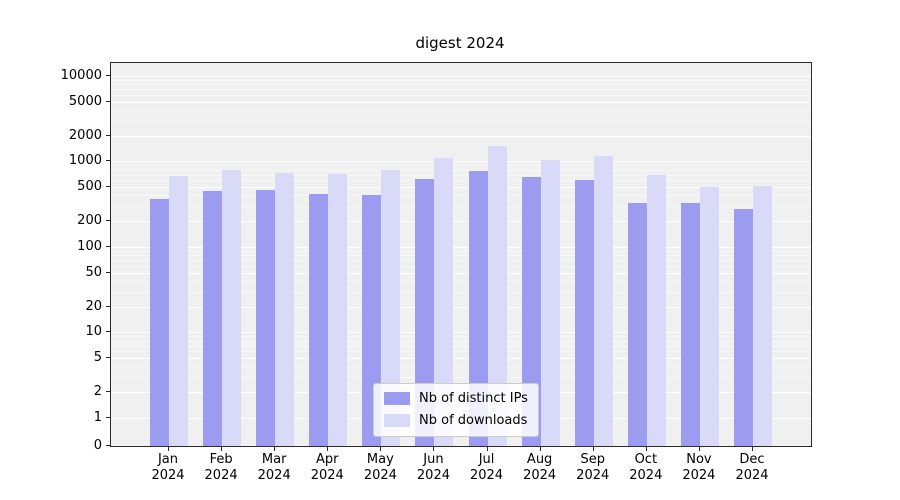 This screenshot has width=900, height=500. I want to click on x-tick-label: Oct 2024, so click(646, 468).